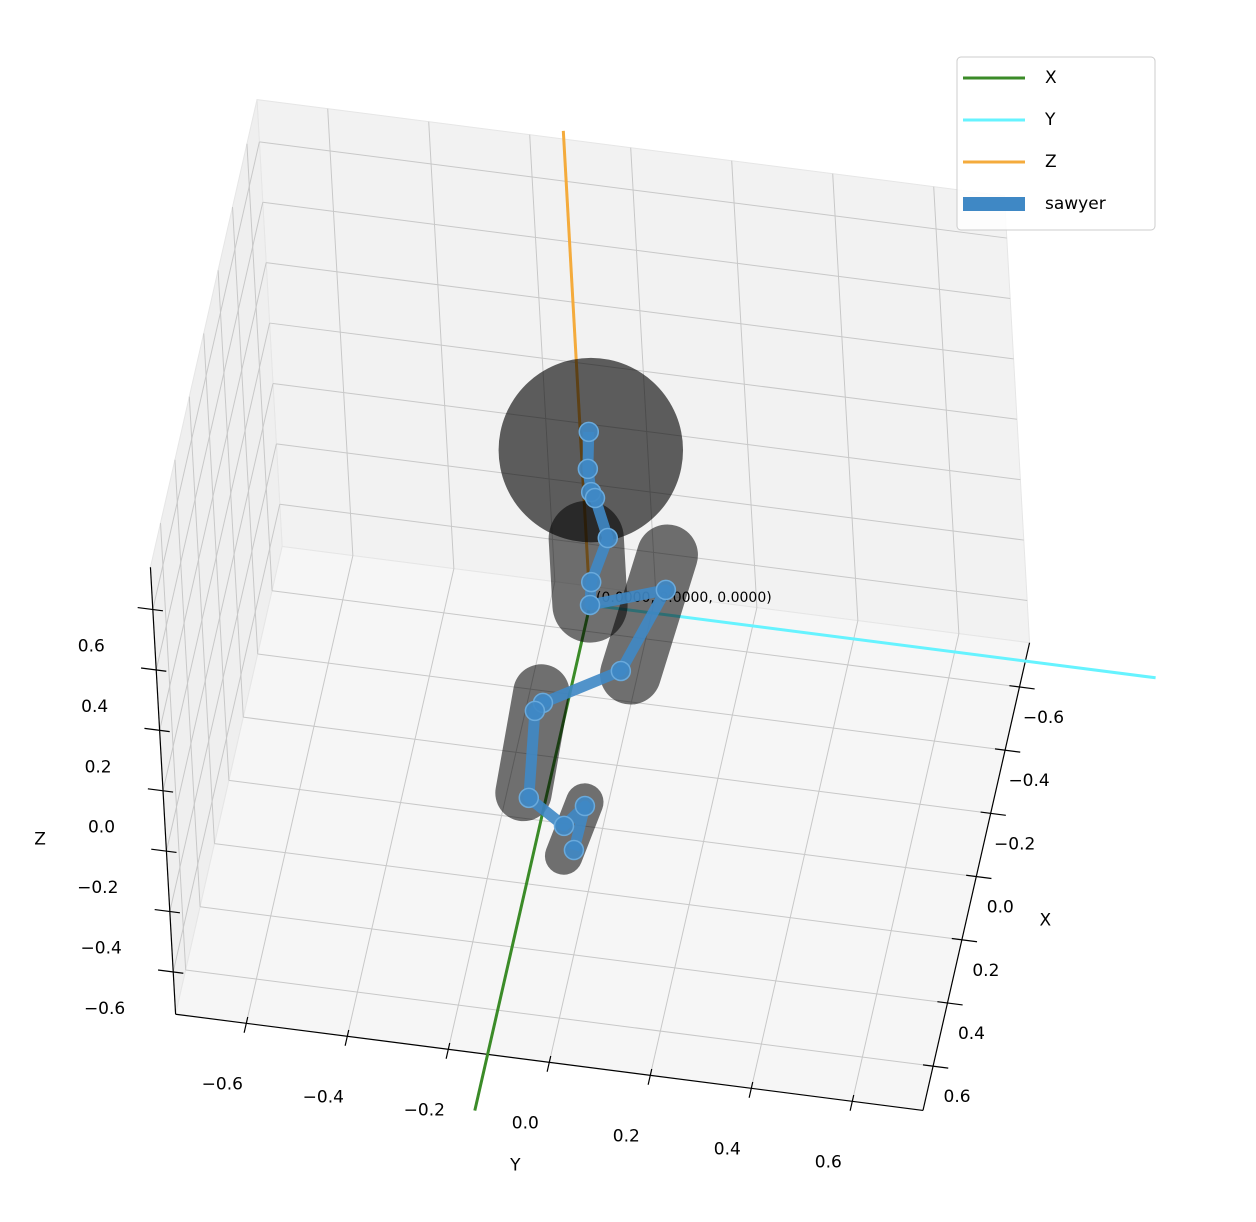 Image resolution: width=1256 pixels, height=1222 pixels. Describe the element at coordinates (1075, 204) in the screenshot. I see `legend-label: sawyer` at that location.